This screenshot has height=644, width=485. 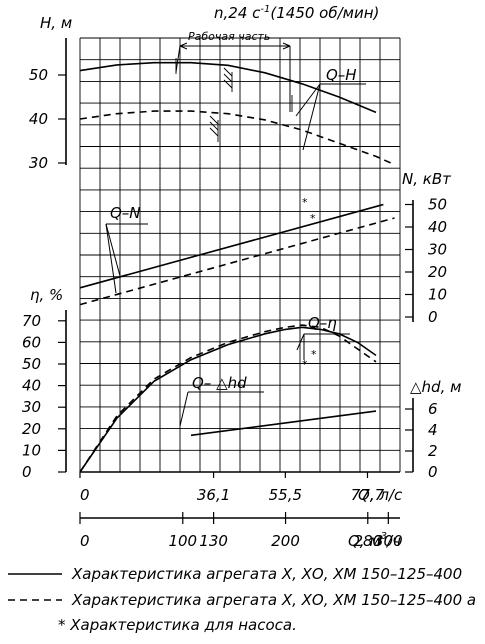 What do you see at coordinates (305, 202) in the screenshot?
I see `pump-mark-n1: *` at bounding box center [305, 202].